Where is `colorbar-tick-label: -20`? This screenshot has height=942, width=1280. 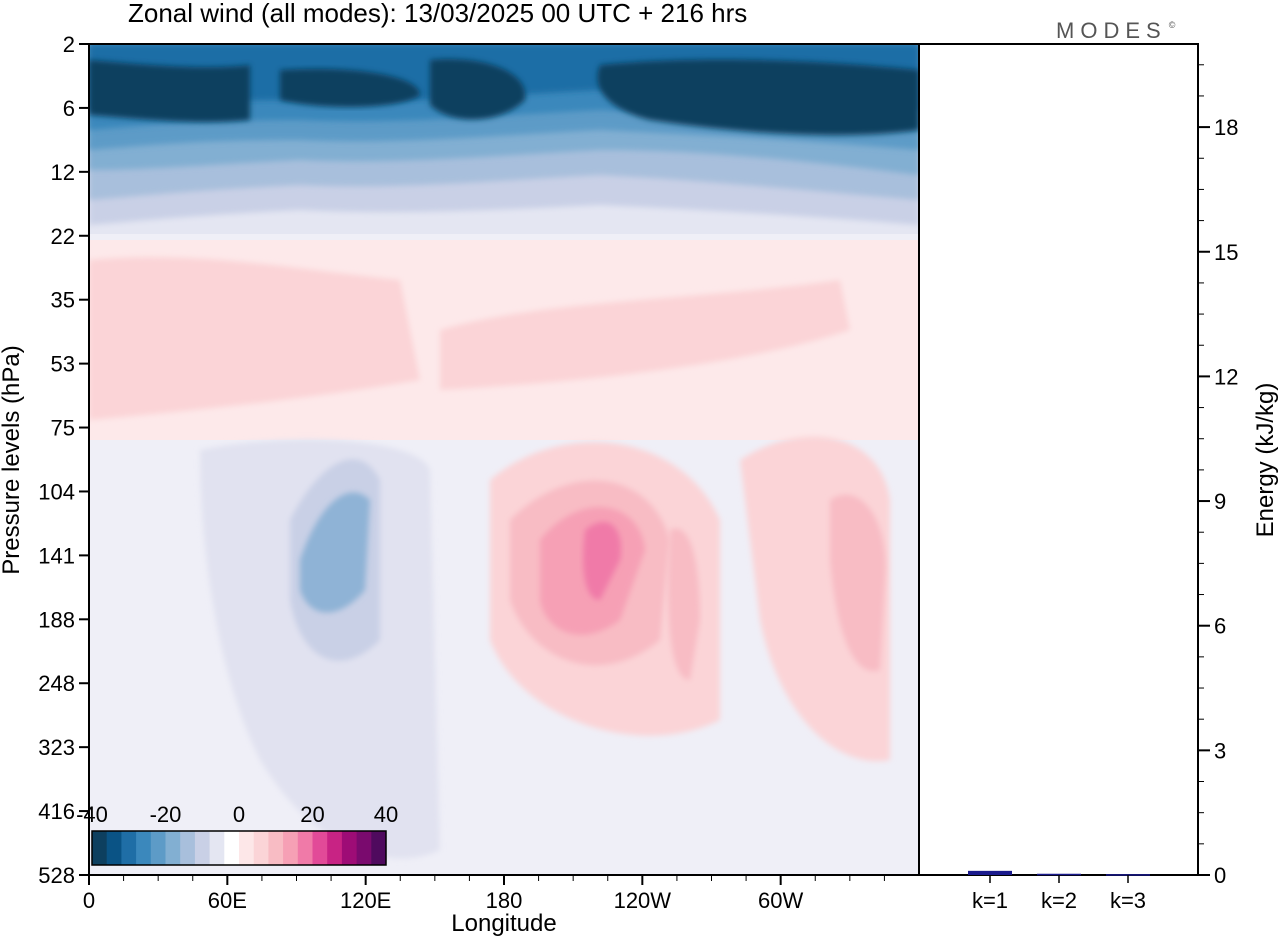
colorbar-tick-label: -20 is located at coordinates (166, 814).